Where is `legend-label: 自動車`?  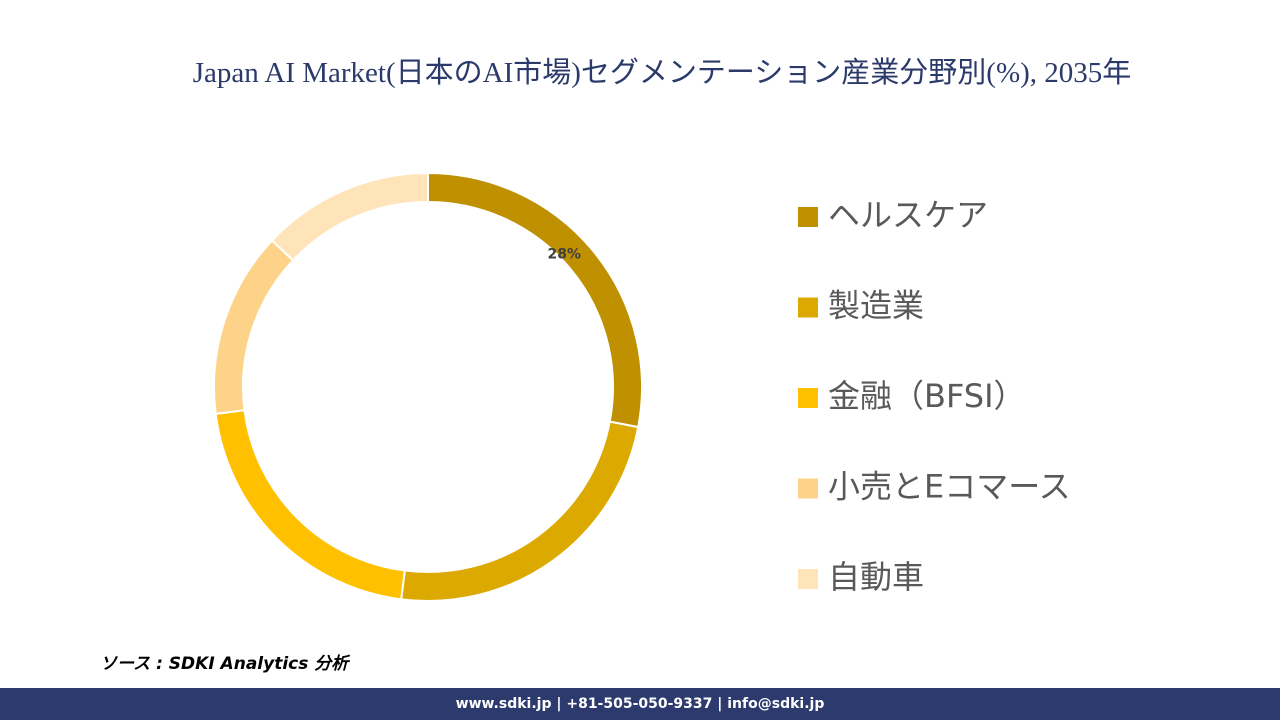
legend-label: 自動車 is located at coordinates (876, 577).